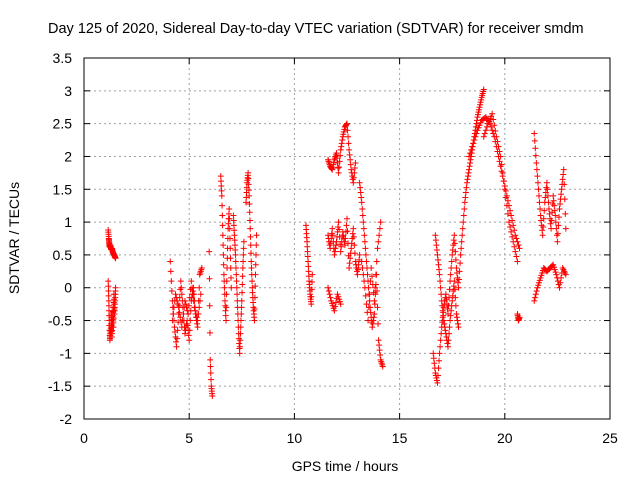 This screenshot has height=480, width=640. What do you see at coordinates (68, 288) in the screenshot?
I see `y-tick-label: 0` at bounding box center [68, 288].